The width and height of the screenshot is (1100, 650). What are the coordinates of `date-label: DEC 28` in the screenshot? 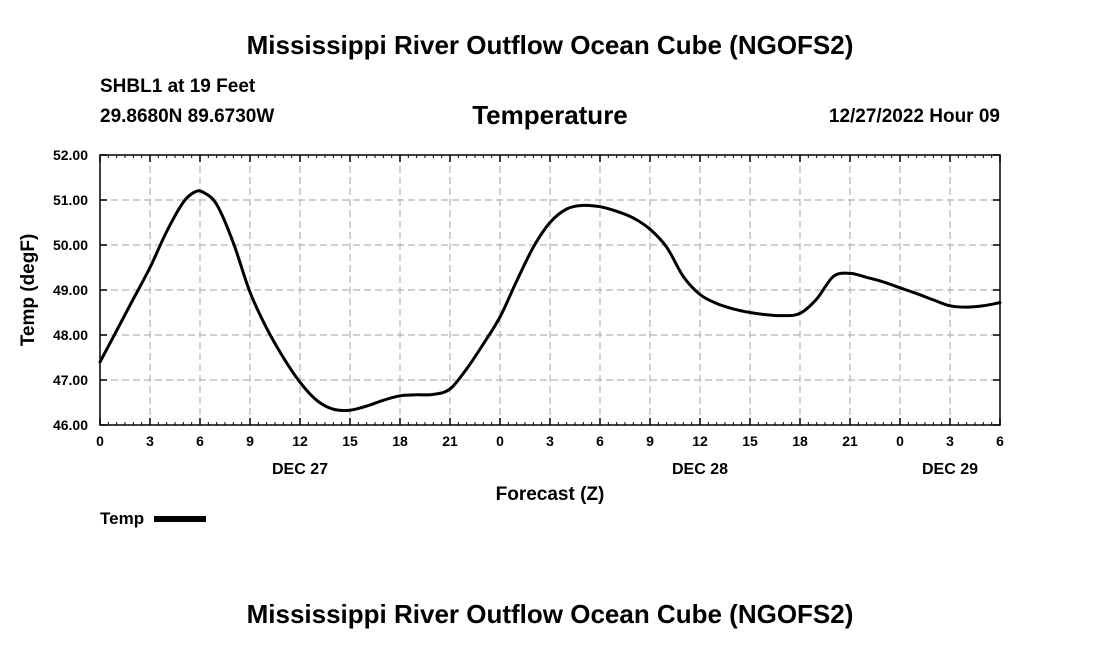 It's located at (700, 469).